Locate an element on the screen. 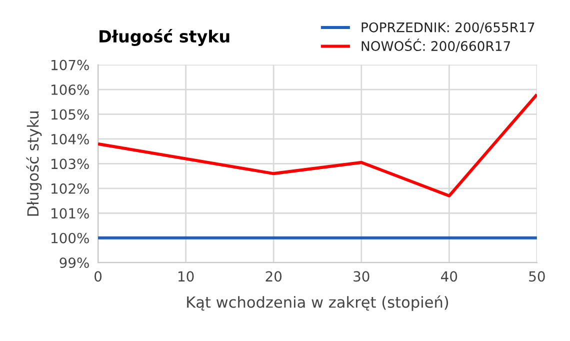 This screenshot has height=341, width=570. y-tick-label: 99% is located at coordinates (74, 263).